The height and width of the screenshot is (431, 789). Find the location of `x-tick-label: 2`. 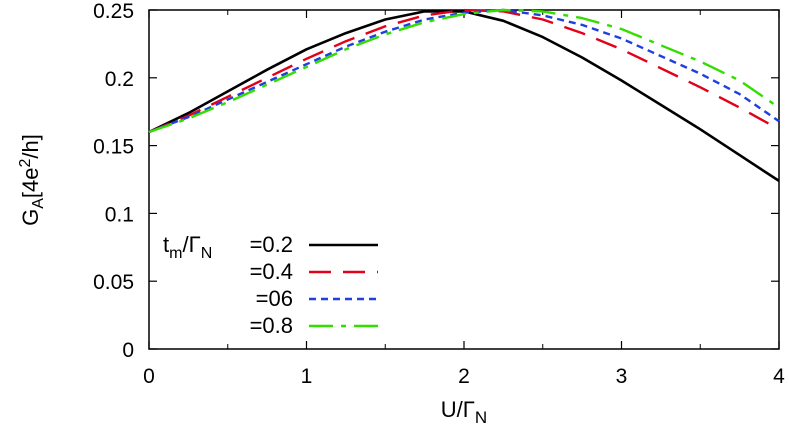

x-tick-label: 2 is located at coordinates (464, 376).